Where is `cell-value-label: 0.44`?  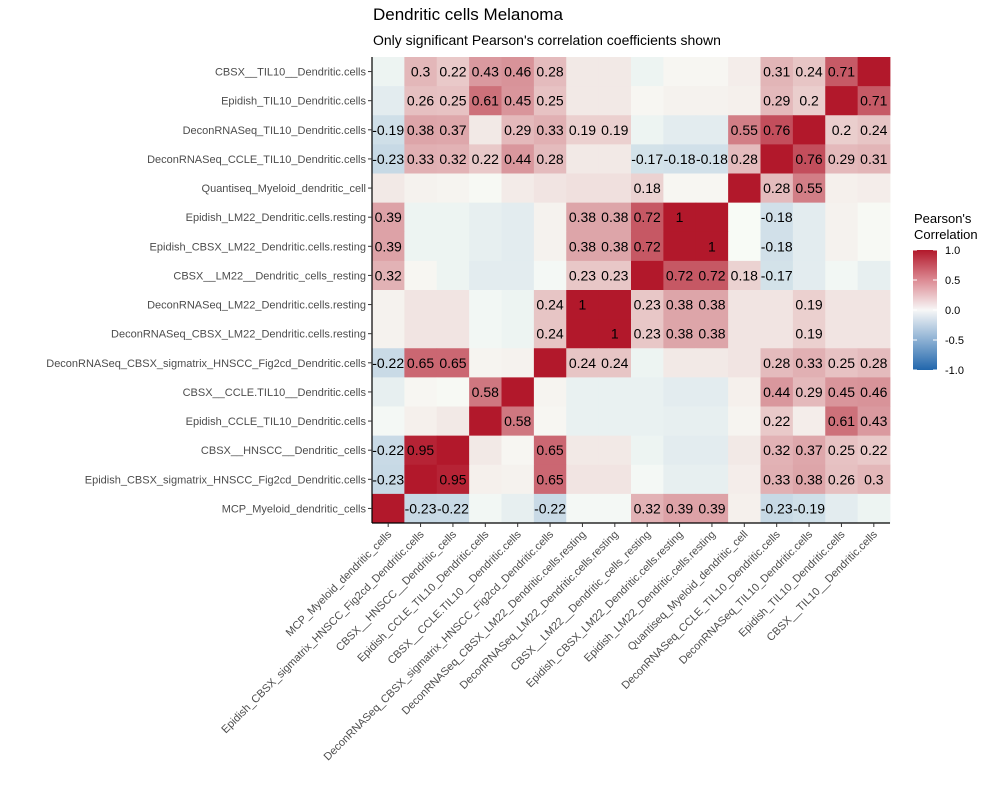
cell-value-label: 0.44 is located at coordinates (776, 392).